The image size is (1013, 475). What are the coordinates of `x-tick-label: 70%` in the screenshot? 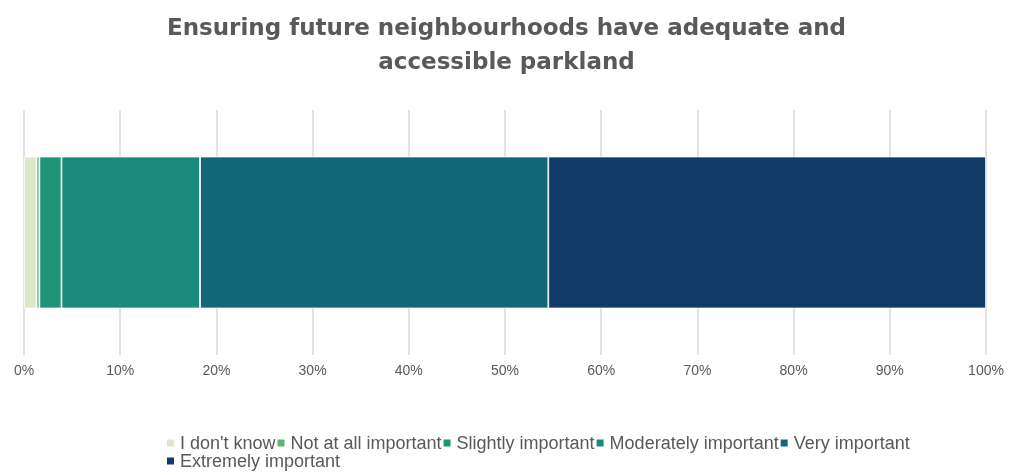 It's located at (697, 370).